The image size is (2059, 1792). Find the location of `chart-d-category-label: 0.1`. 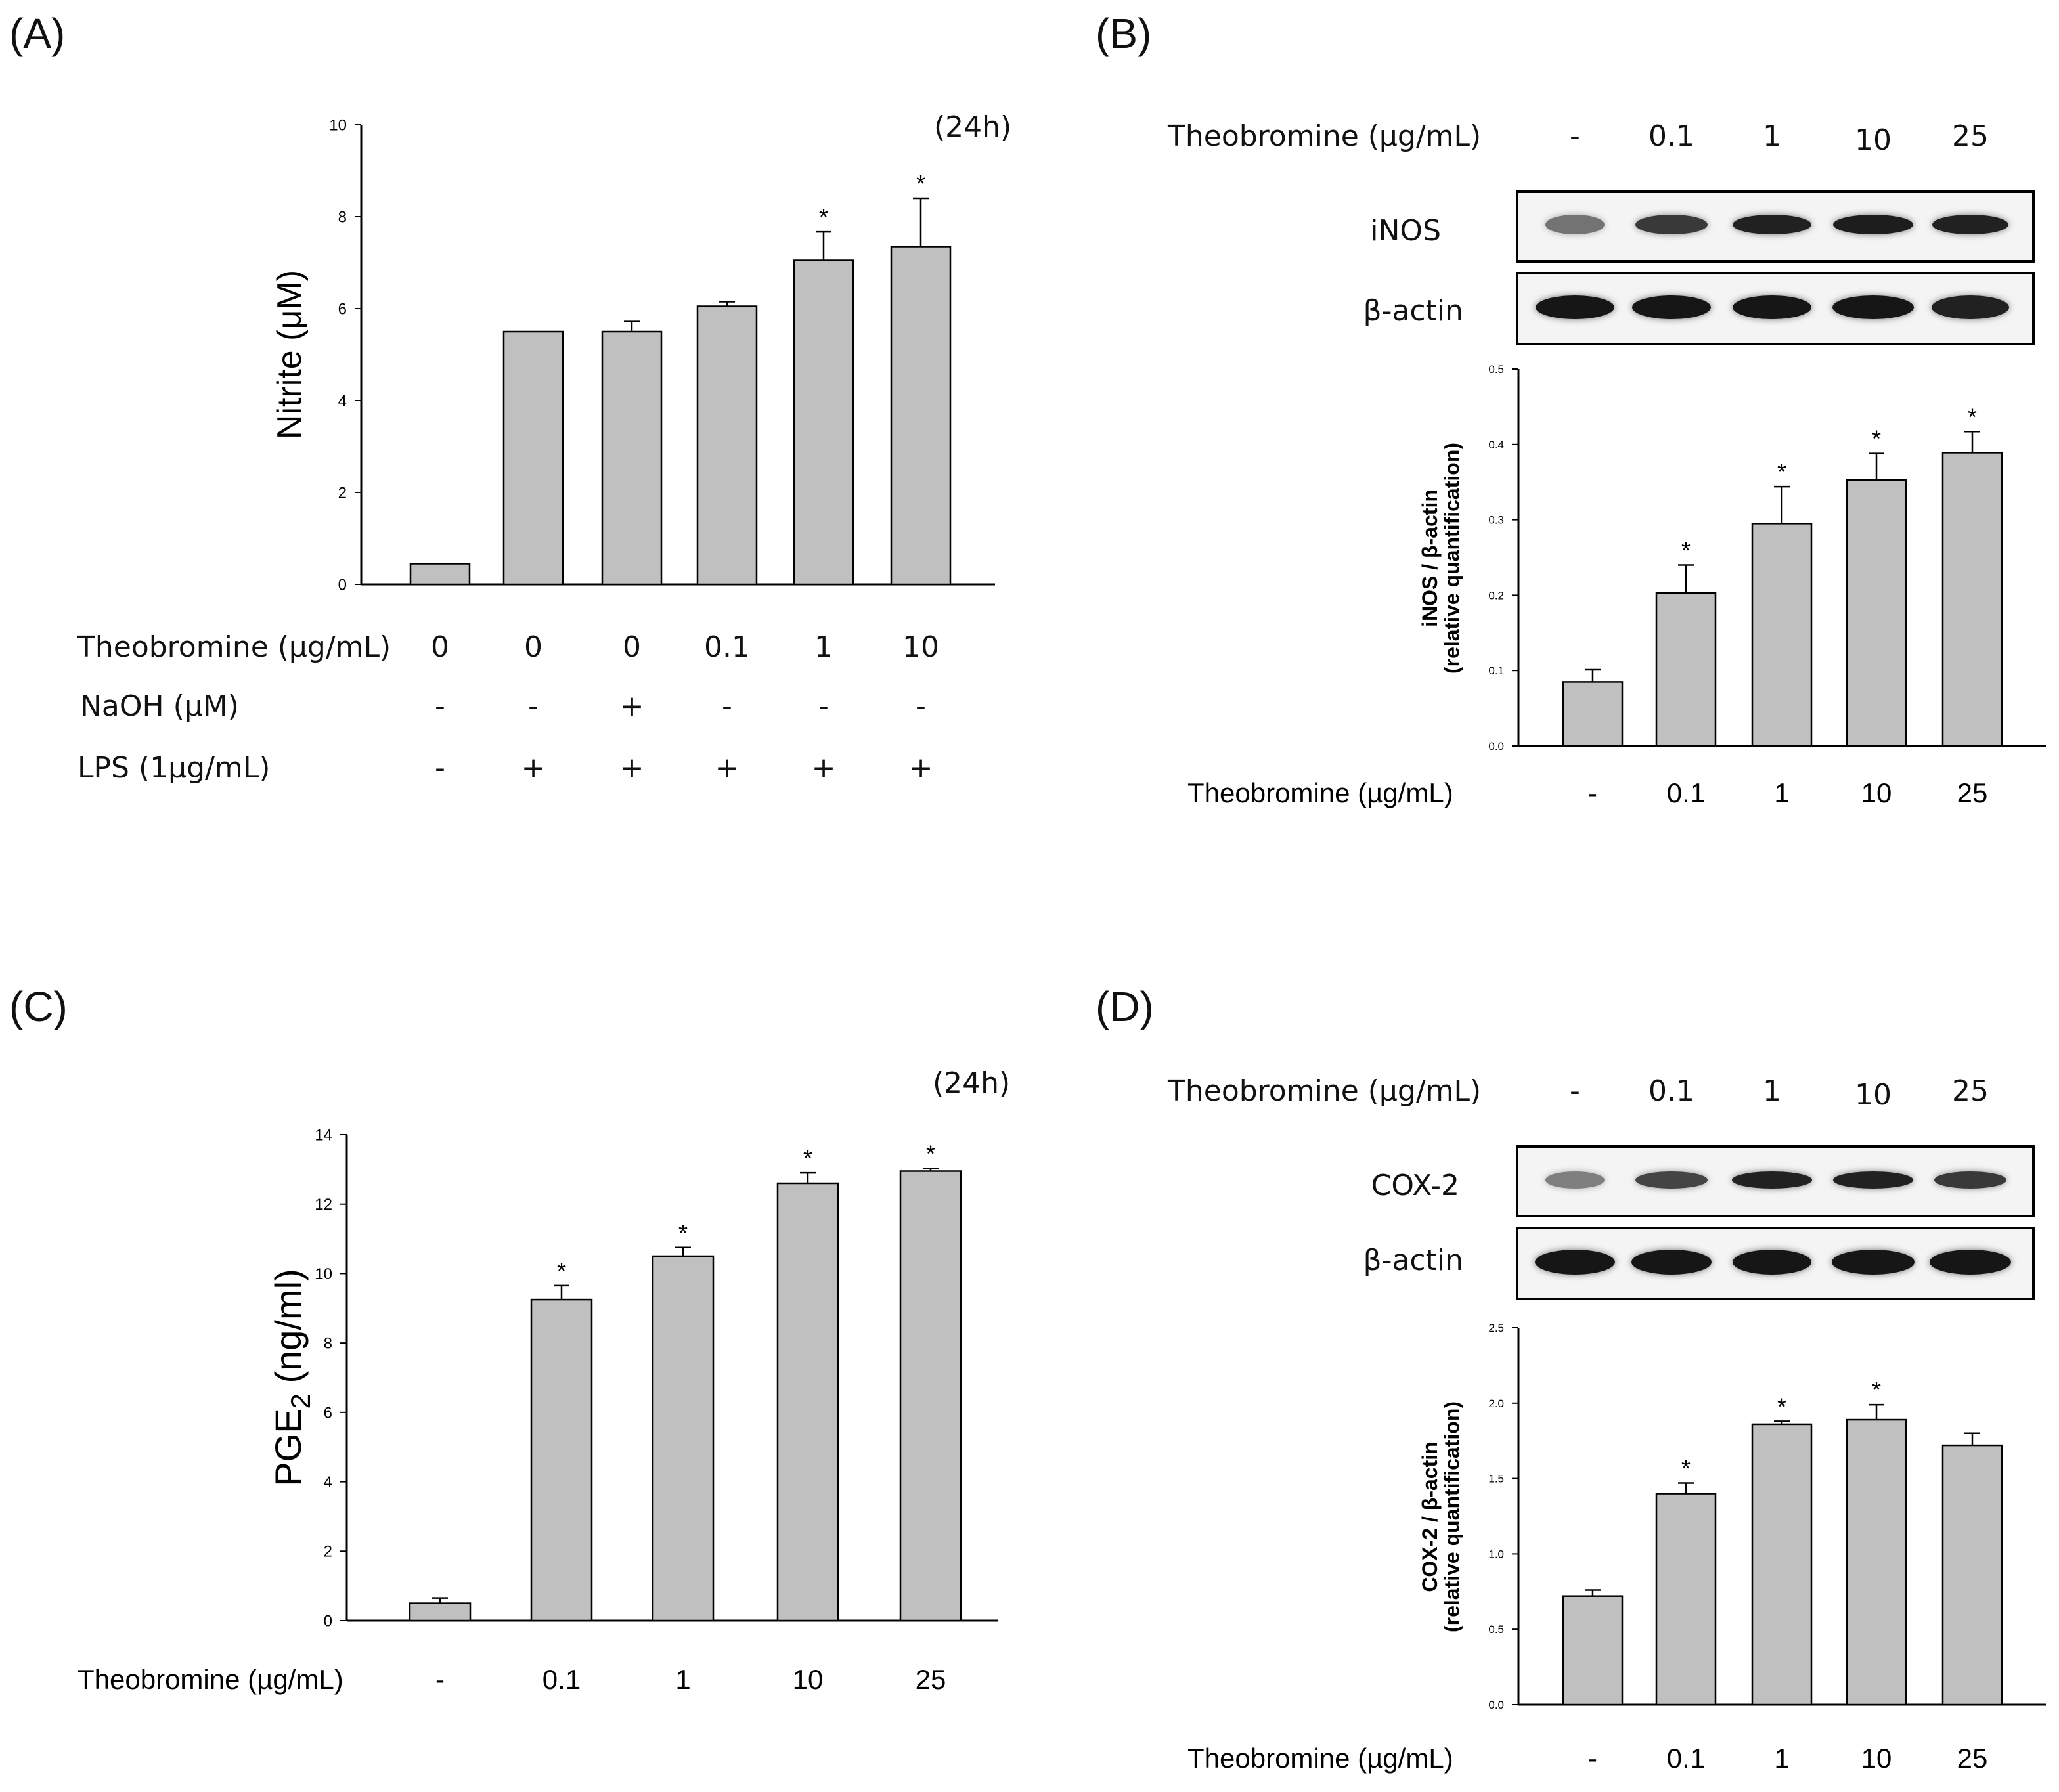

chart-d-category-label: 0.1 is located at coordinates (1686, 1758).